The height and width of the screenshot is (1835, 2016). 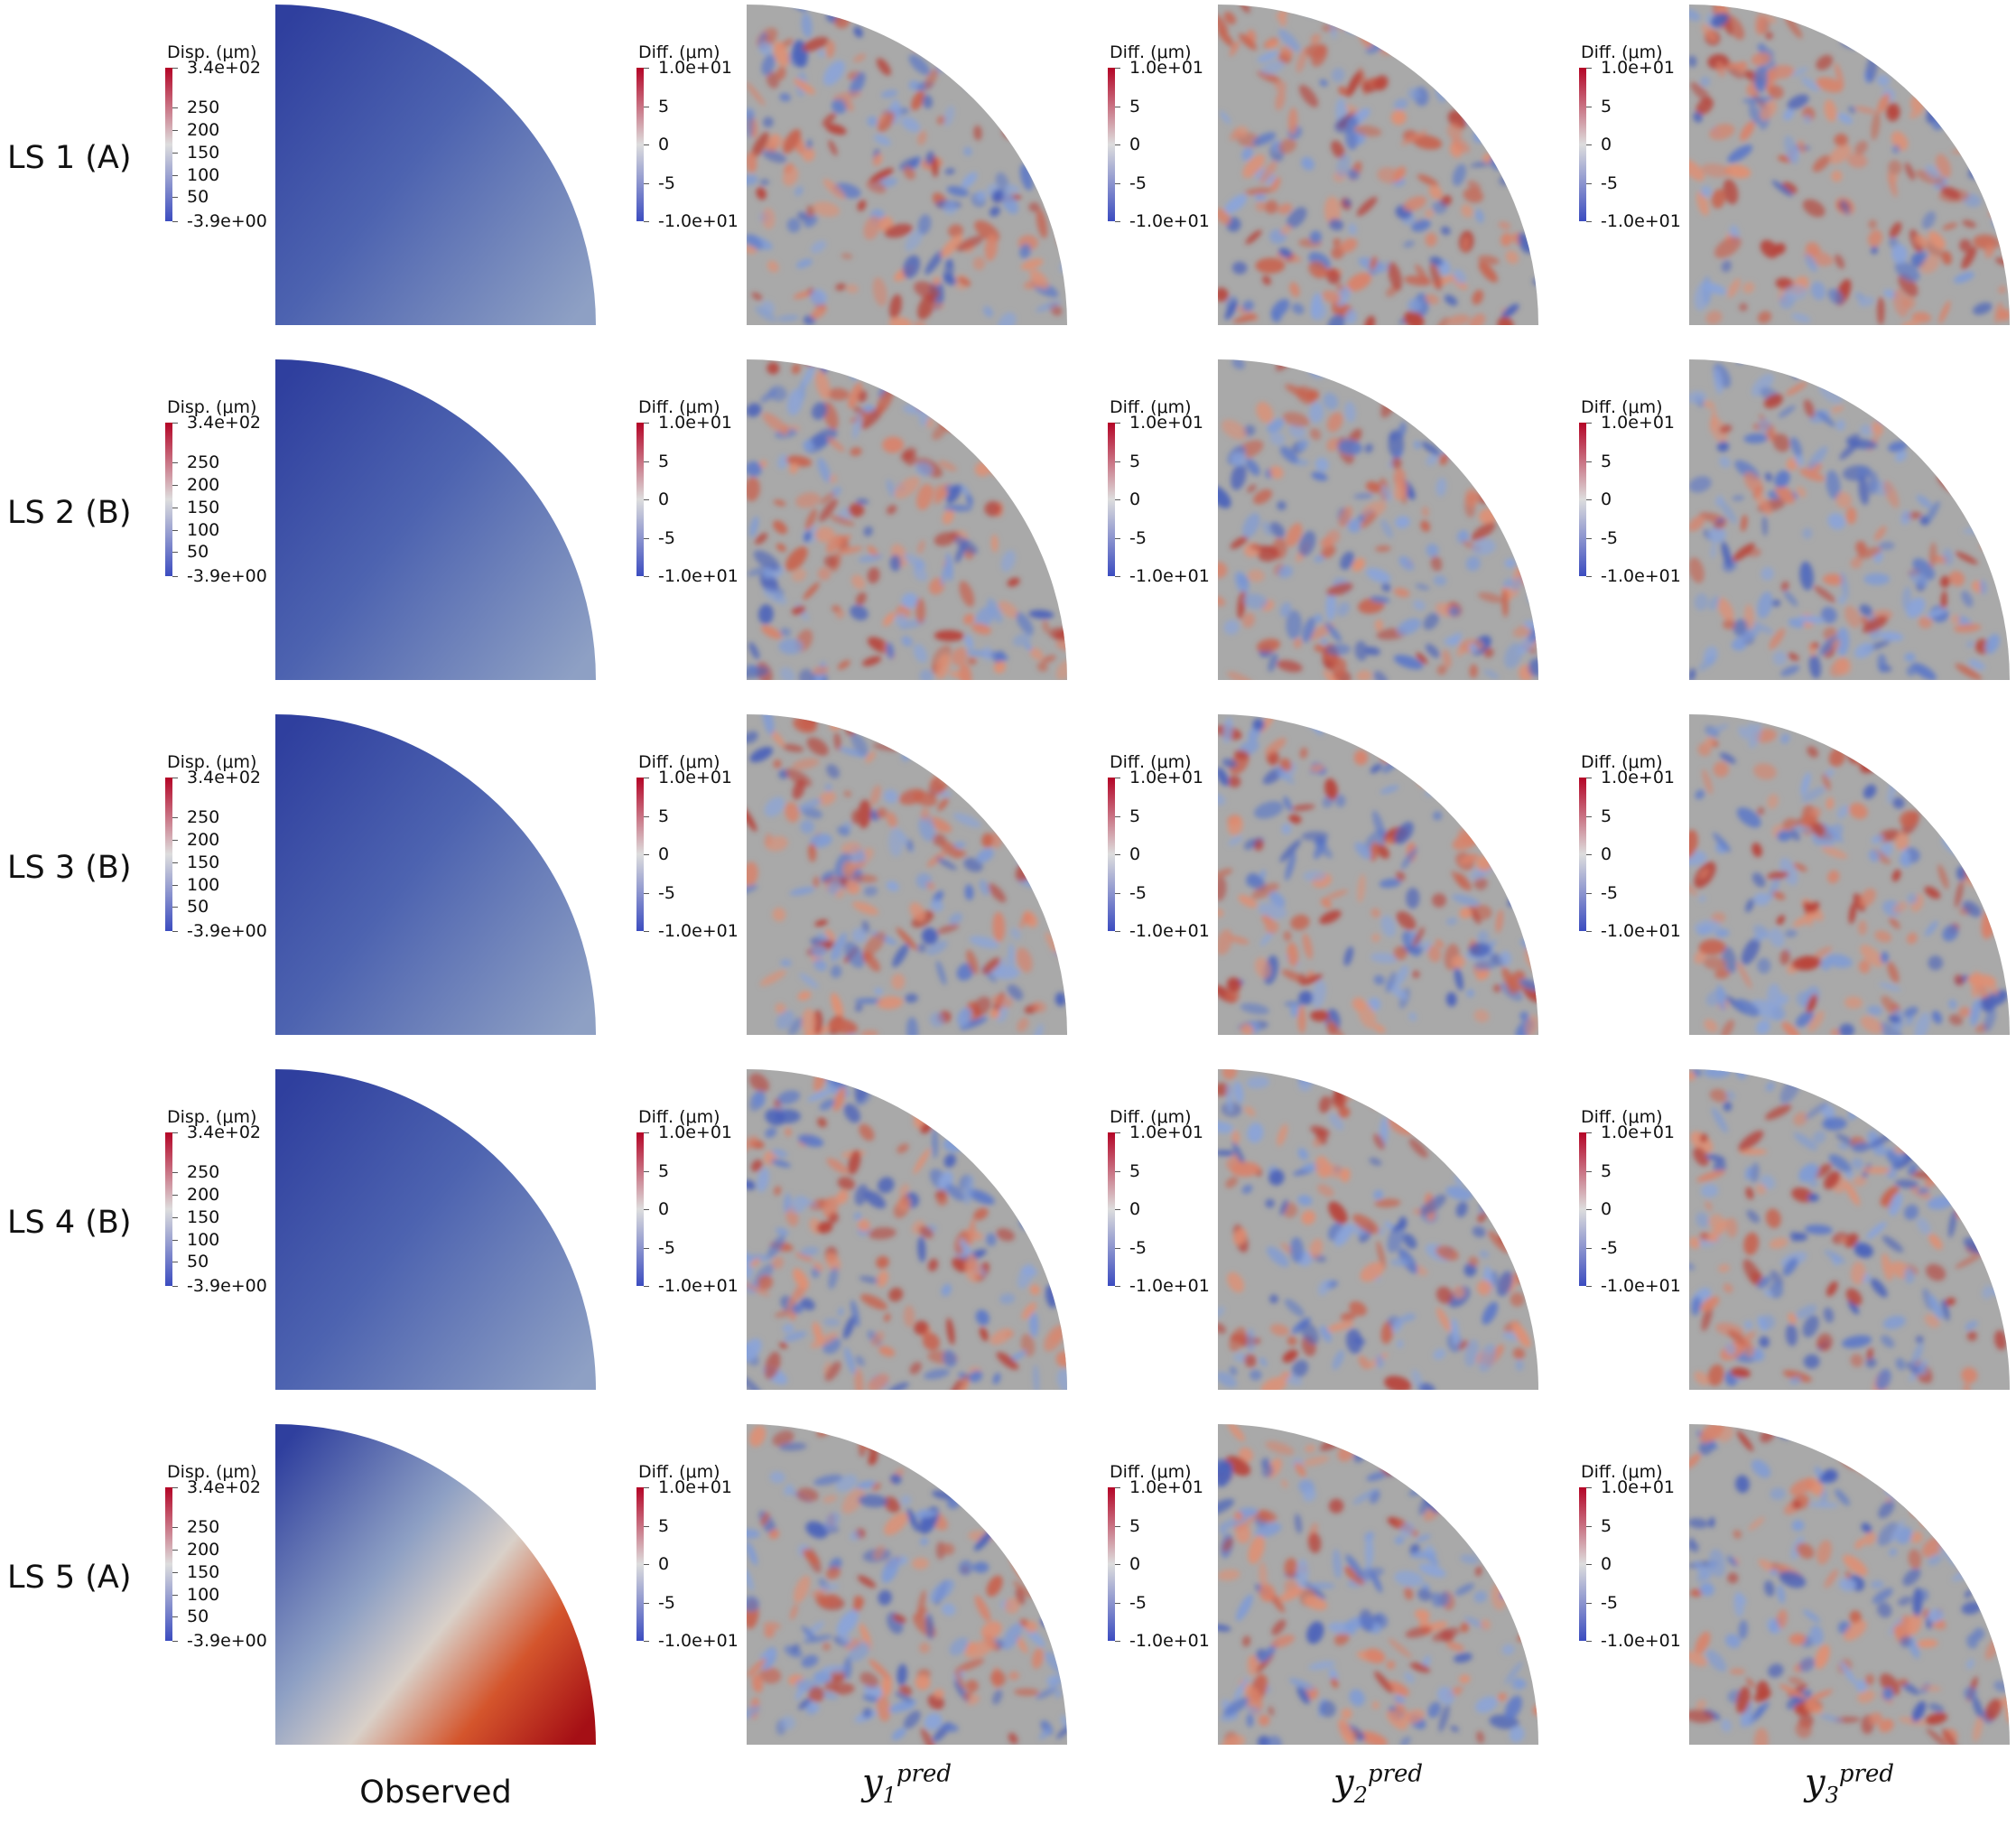 What do you see at coordinates (435, 1584) in the screenshot?
I see `displacement-field` at bounding box center [435, 1584].